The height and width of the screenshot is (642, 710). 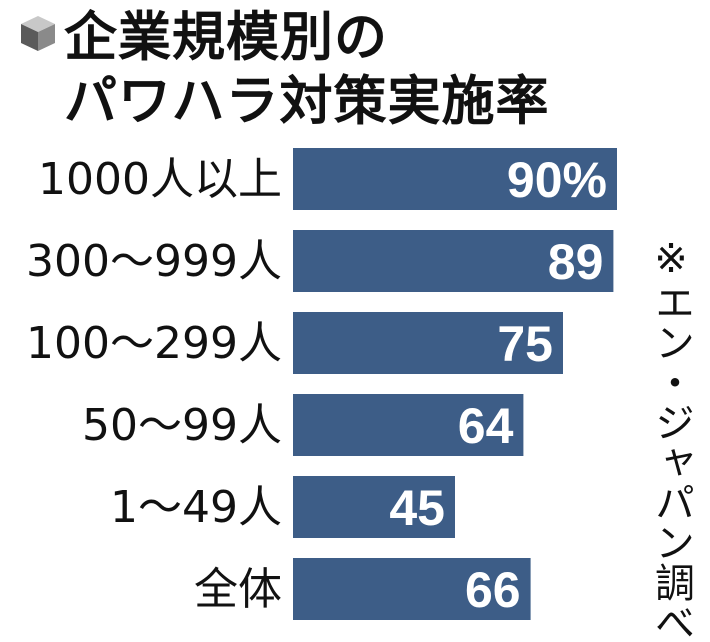 What do you see at coordinates (493, 590) in the screenshot?
I see `bar-value-label: 66` at bounding box center [493, 590].